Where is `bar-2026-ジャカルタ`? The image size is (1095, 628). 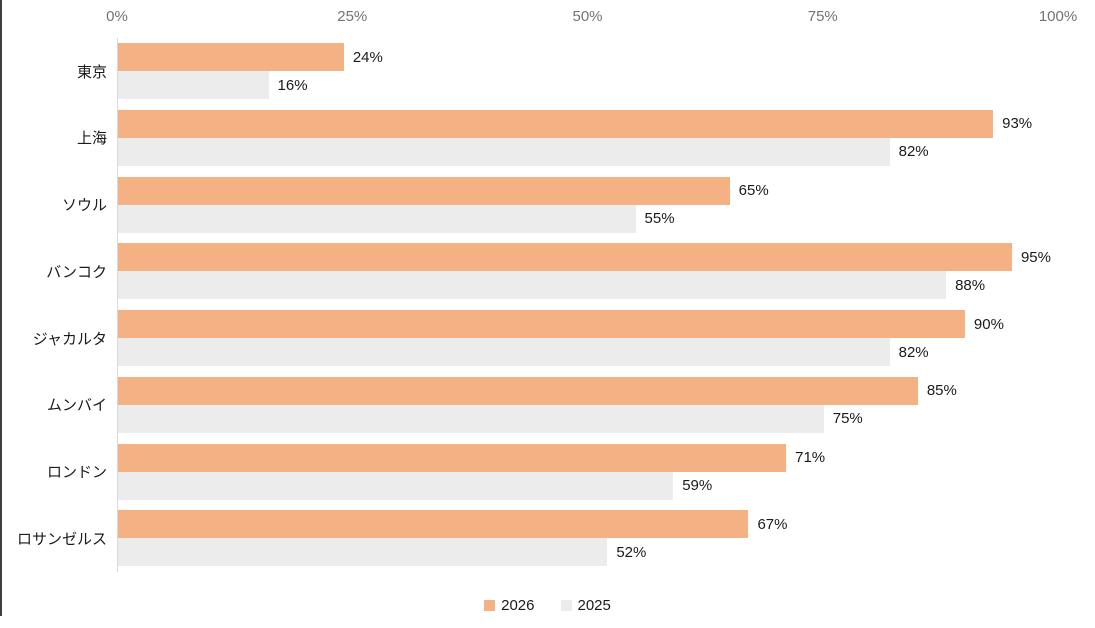
bar-2026-ジャカルタ is located at coordinates (541, 324).